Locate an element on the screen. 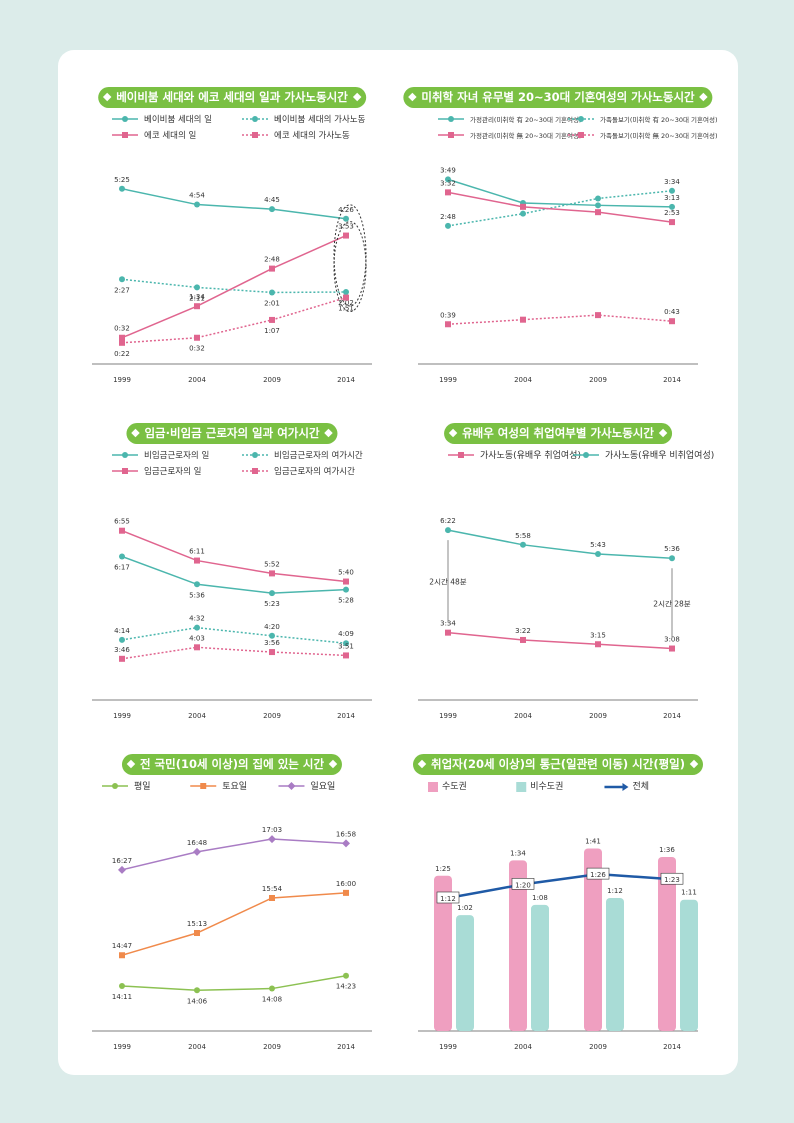 The width and height of the screenshot is (794, 1123). data-label: 5:52 is located at coordinates (272, 564).